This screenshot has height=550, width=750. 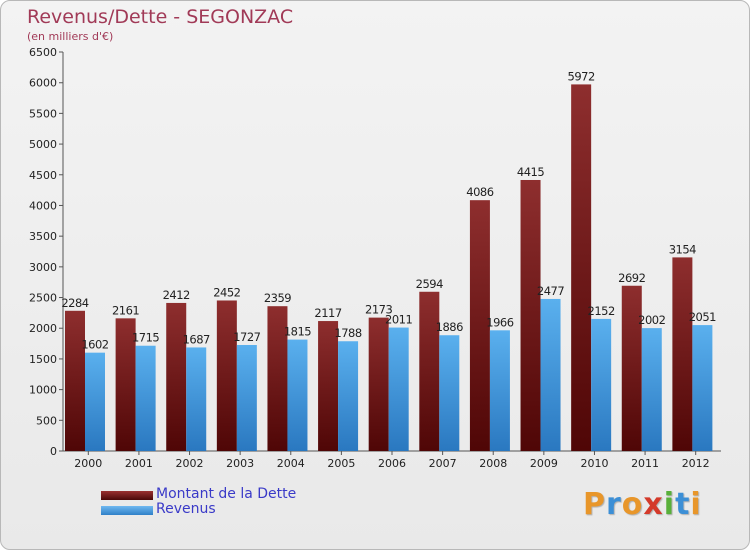 I want to click on x-tick-label: 2009, so click(x=544, y=463).